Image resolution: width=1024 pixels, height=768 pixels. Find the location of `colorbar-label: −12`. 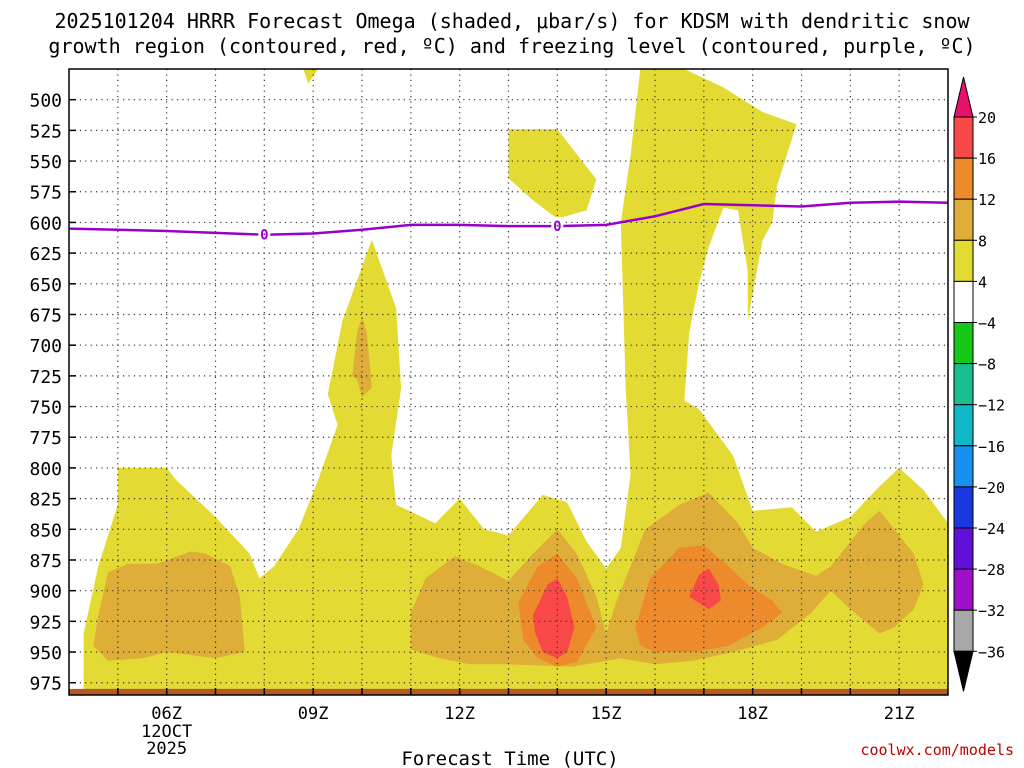

colorbar-label: −12 is located at coordinates (991, 406).